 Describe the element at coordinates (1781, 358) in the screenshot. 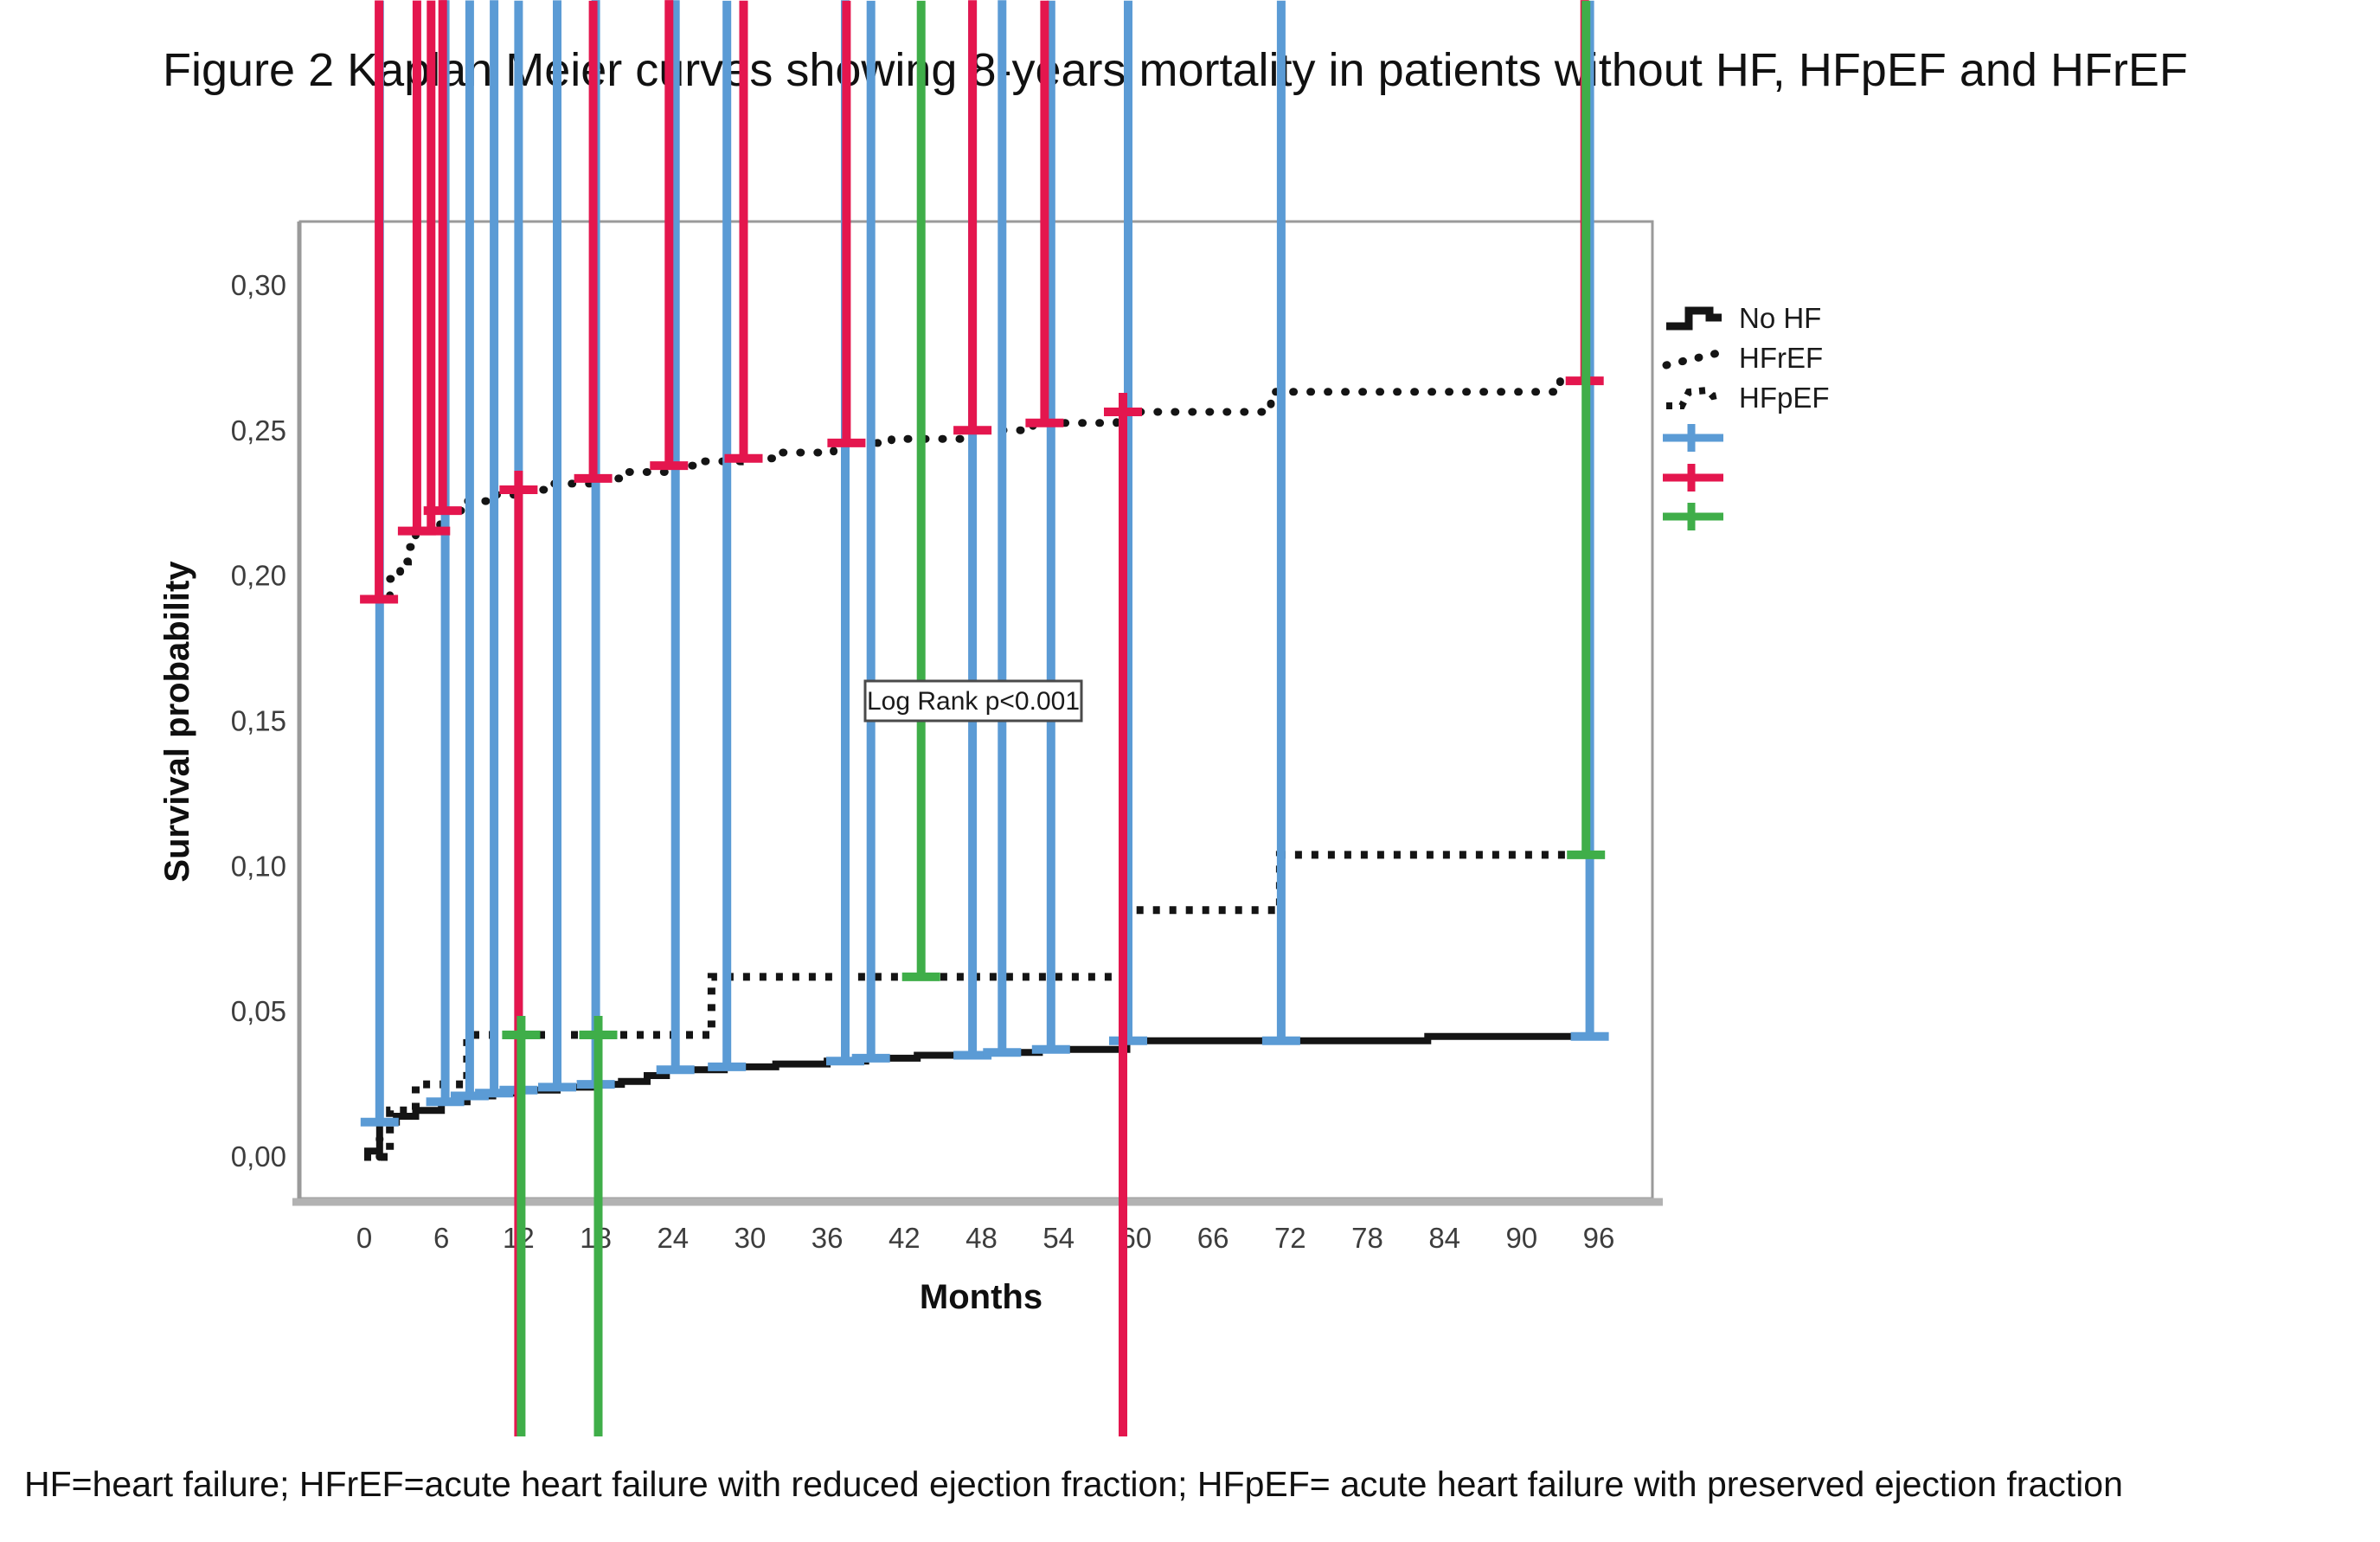

I see `legend-label: HFrEF` at that location.